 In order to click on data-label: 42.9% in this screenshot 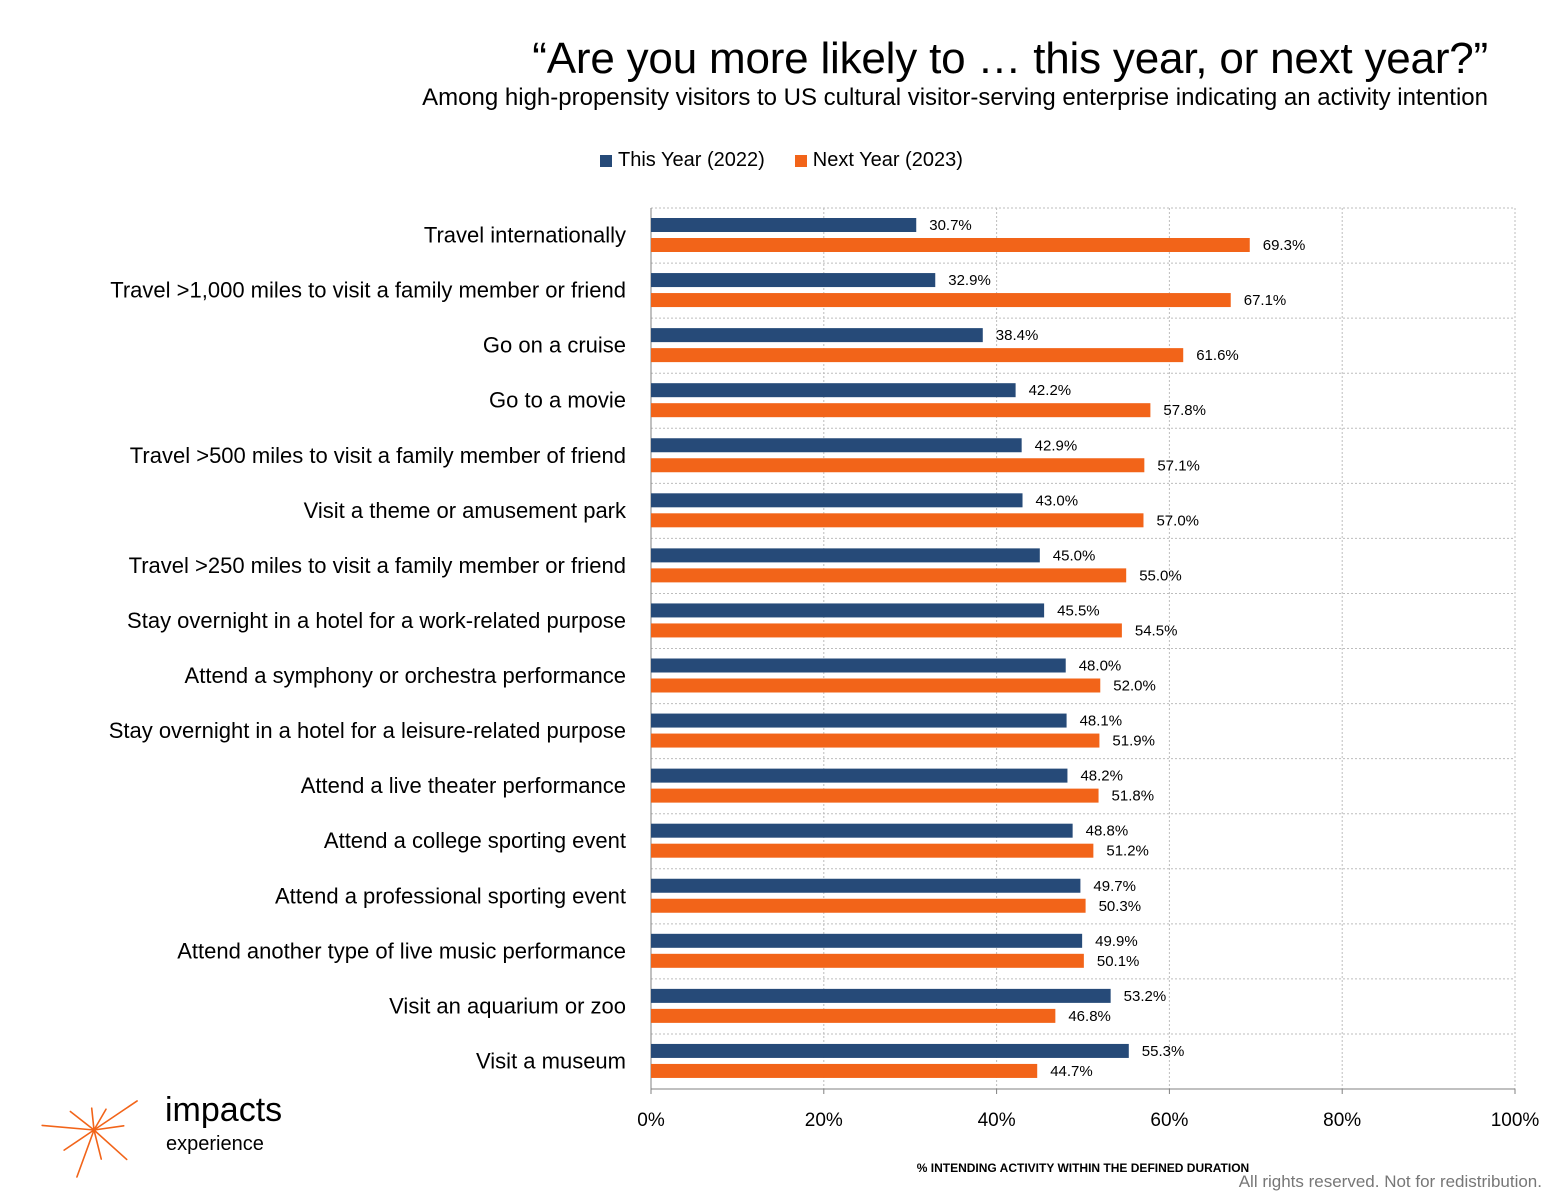, I will do `click(1056, 445)`.